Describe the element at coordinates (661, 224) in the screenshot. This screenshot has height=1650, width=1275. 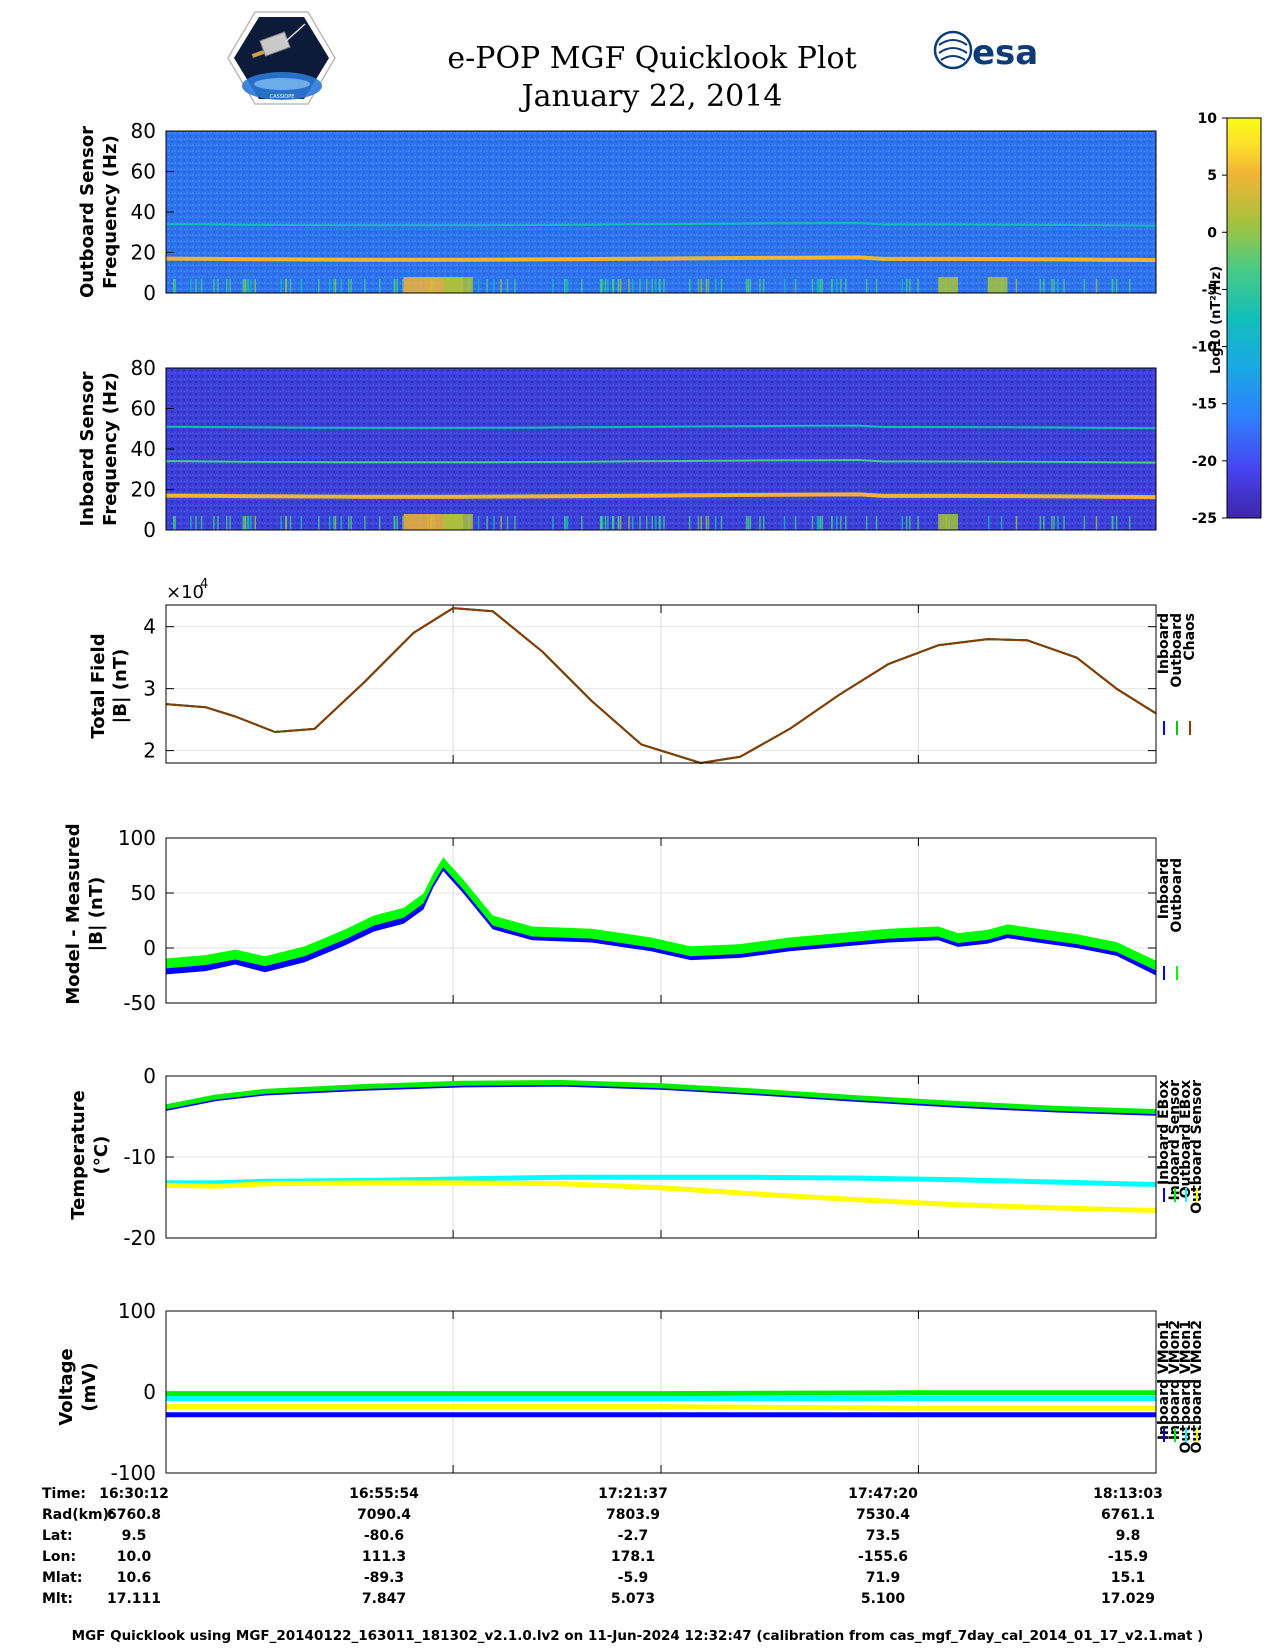
I see `outboard-spectral-line` at that location.